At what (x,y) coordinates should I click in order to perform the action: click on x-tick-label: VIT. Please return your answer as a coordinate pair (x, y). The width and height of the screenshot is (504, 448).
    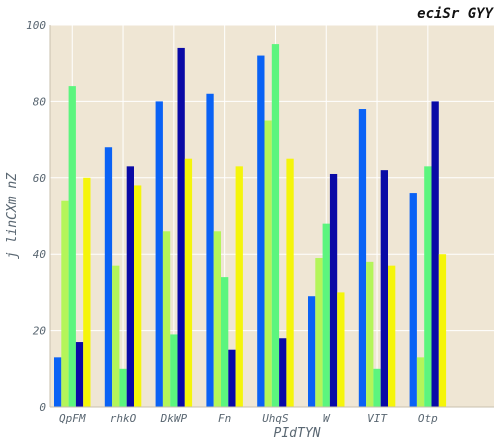
    Looking at the image, I should click on (377, 418).